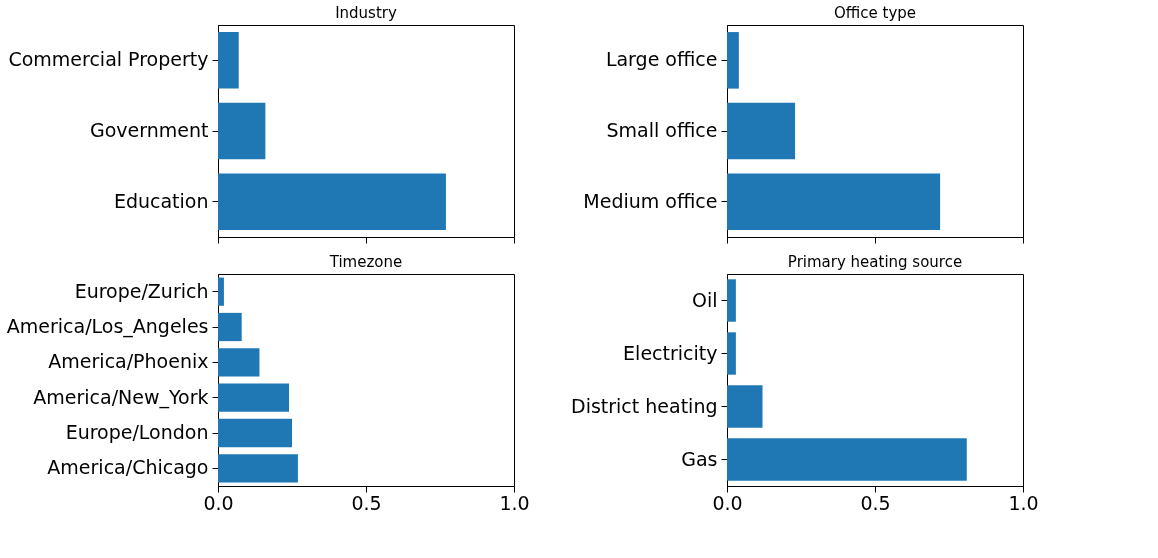 This screenshot has width=1158, height=558. I want to click on chart-title: Primary heating source, so click(875, 262).